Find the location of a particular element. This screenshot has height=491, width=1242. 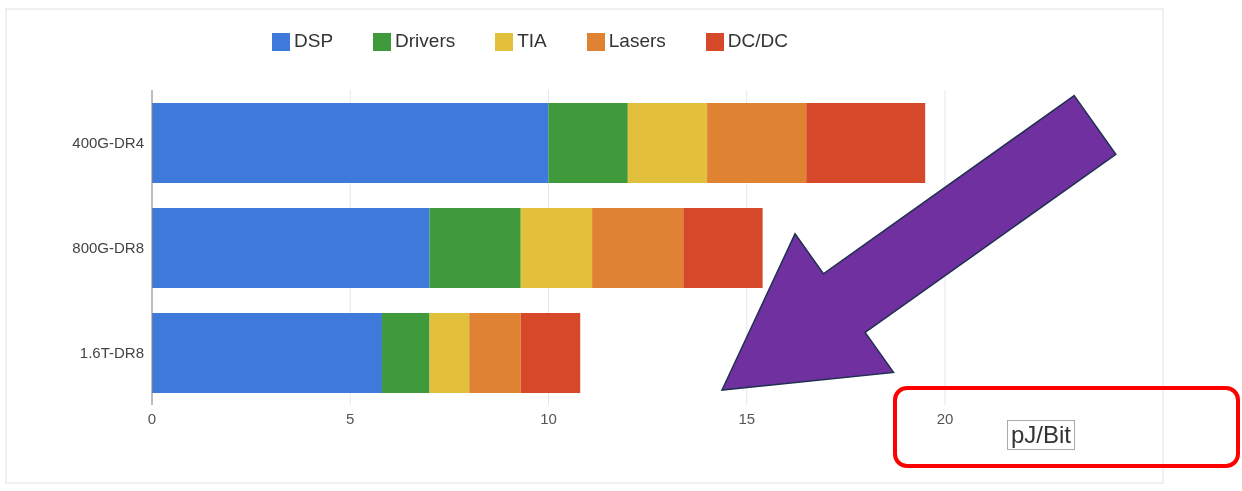

x-tick-label: 20 is located at coordinates (945, 418).